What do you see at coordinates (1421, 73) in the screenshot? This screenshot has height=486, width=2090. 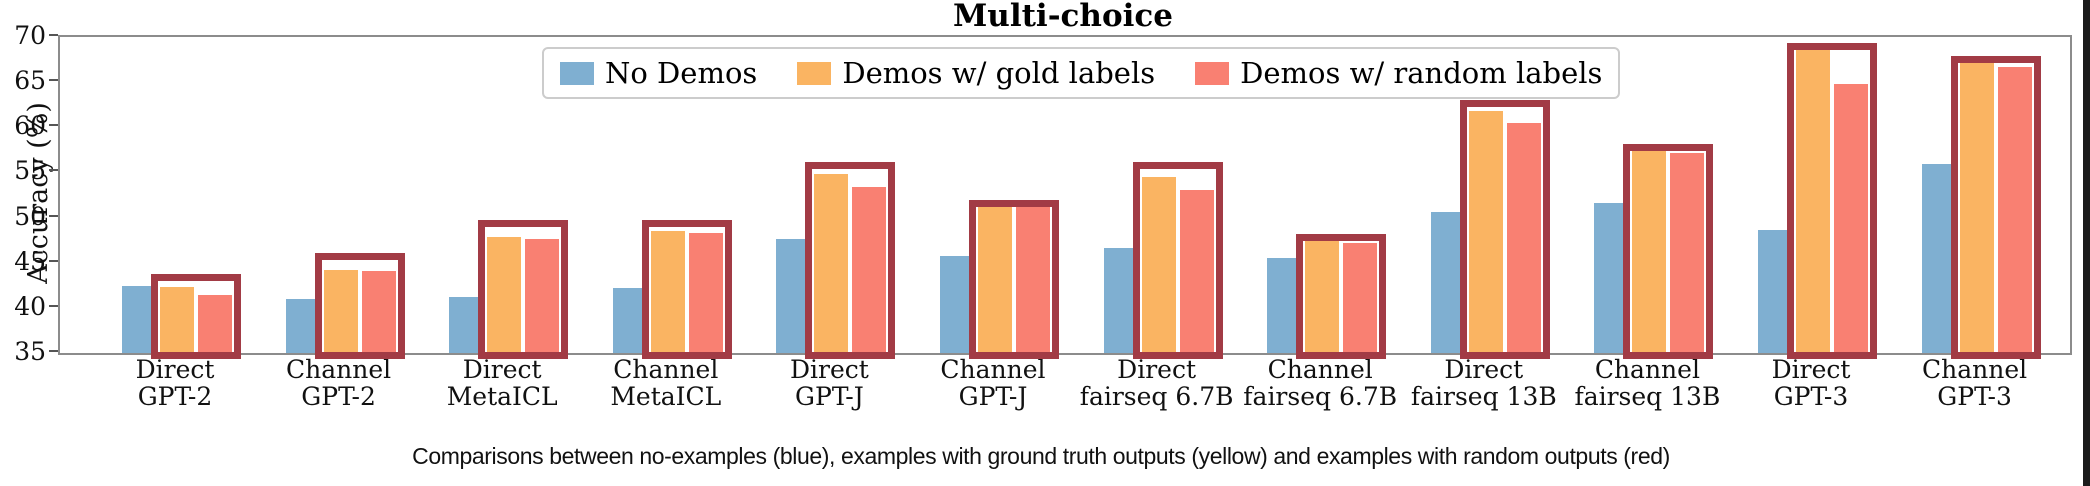 I see `legend-label-random-labels: Demos w/ random labels` at bounding box center [1421, 73].